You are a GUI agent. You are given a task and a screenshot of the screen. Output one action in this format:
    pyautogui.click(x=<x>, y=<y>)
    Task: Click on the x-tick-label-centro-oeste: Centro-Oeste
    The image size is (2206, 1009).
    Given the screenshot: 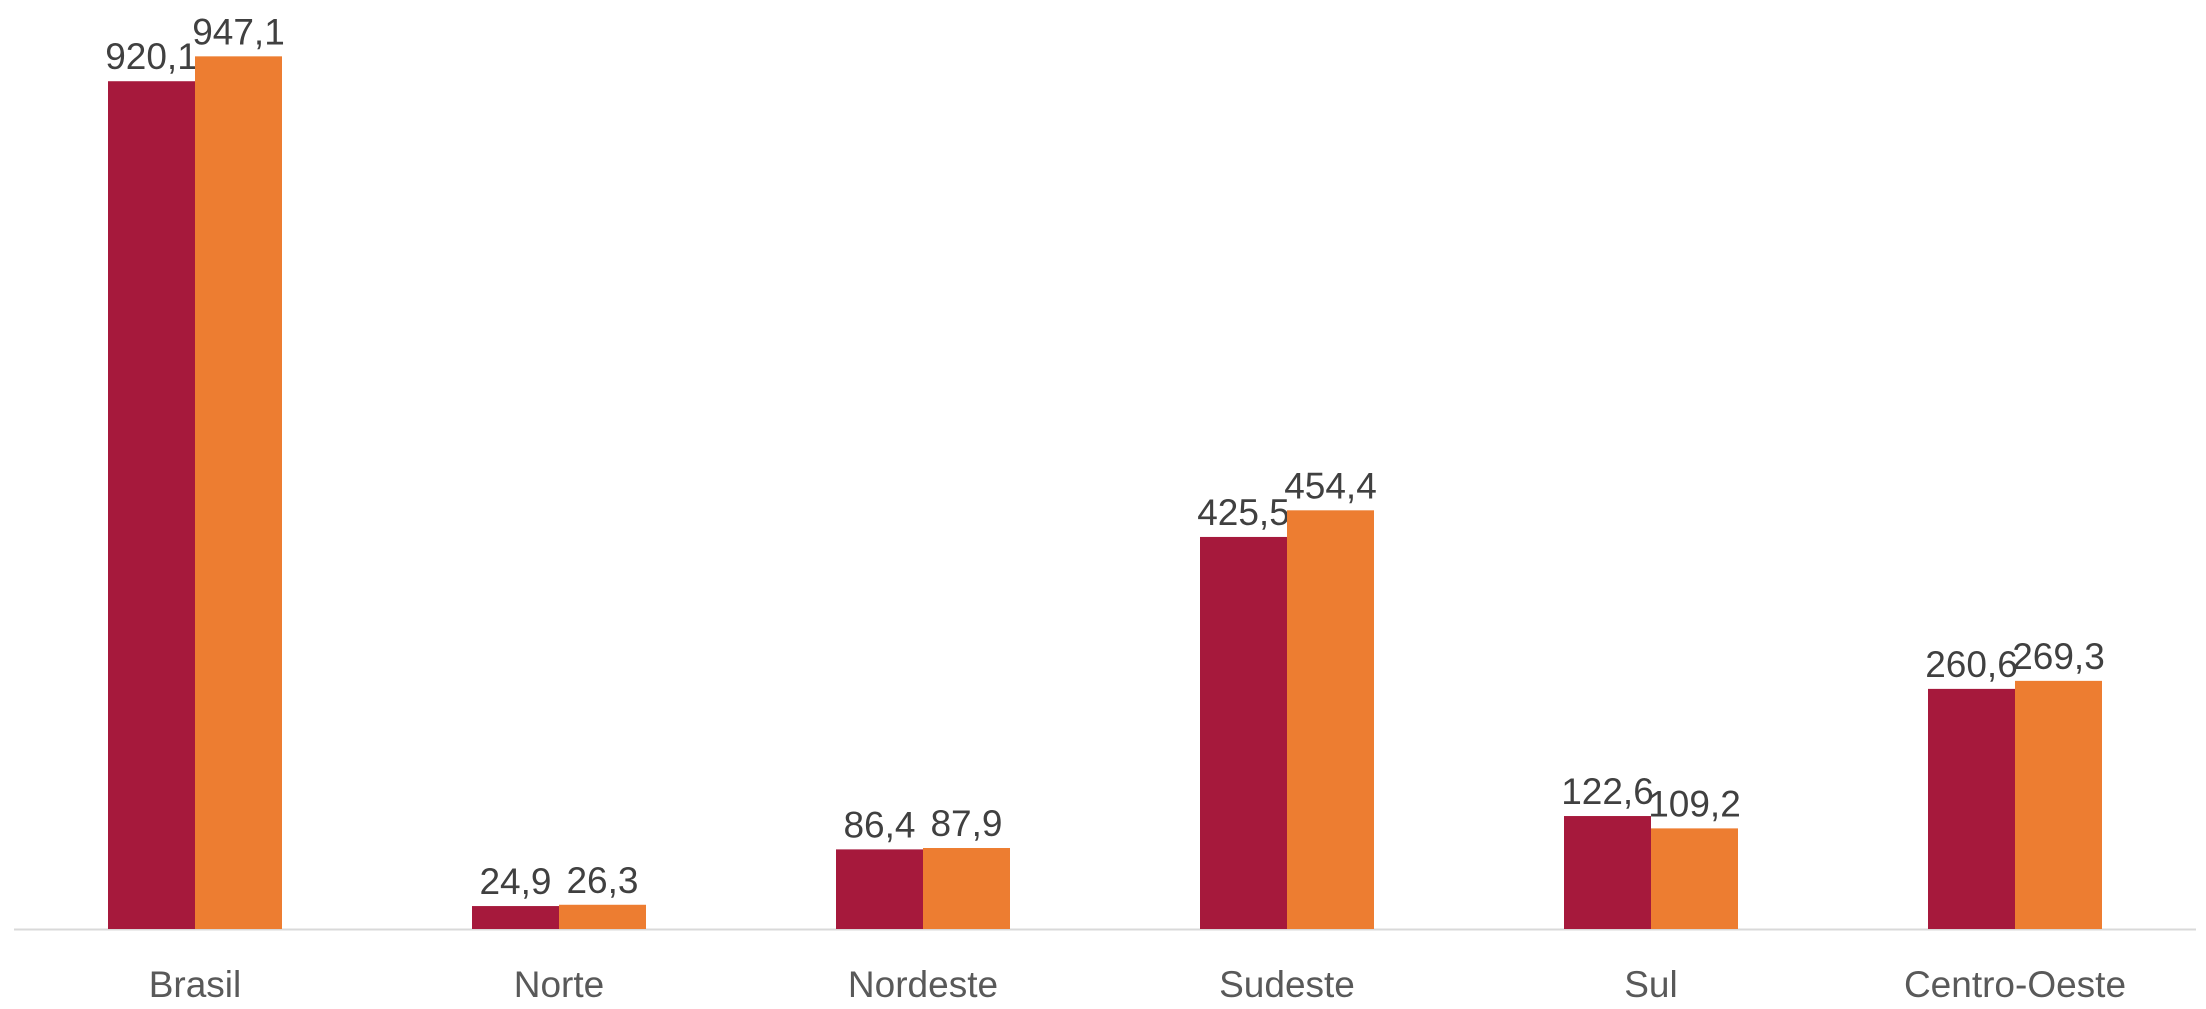 What is the action you would take?
    pyautogui.click(x=2015, y=984)
    